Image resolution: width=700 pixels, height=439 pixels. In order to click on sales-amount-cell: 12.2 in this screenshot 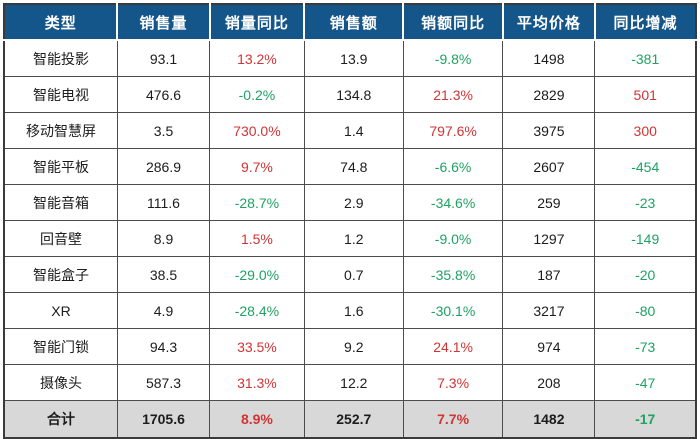, I will do `click(353, 382)`.